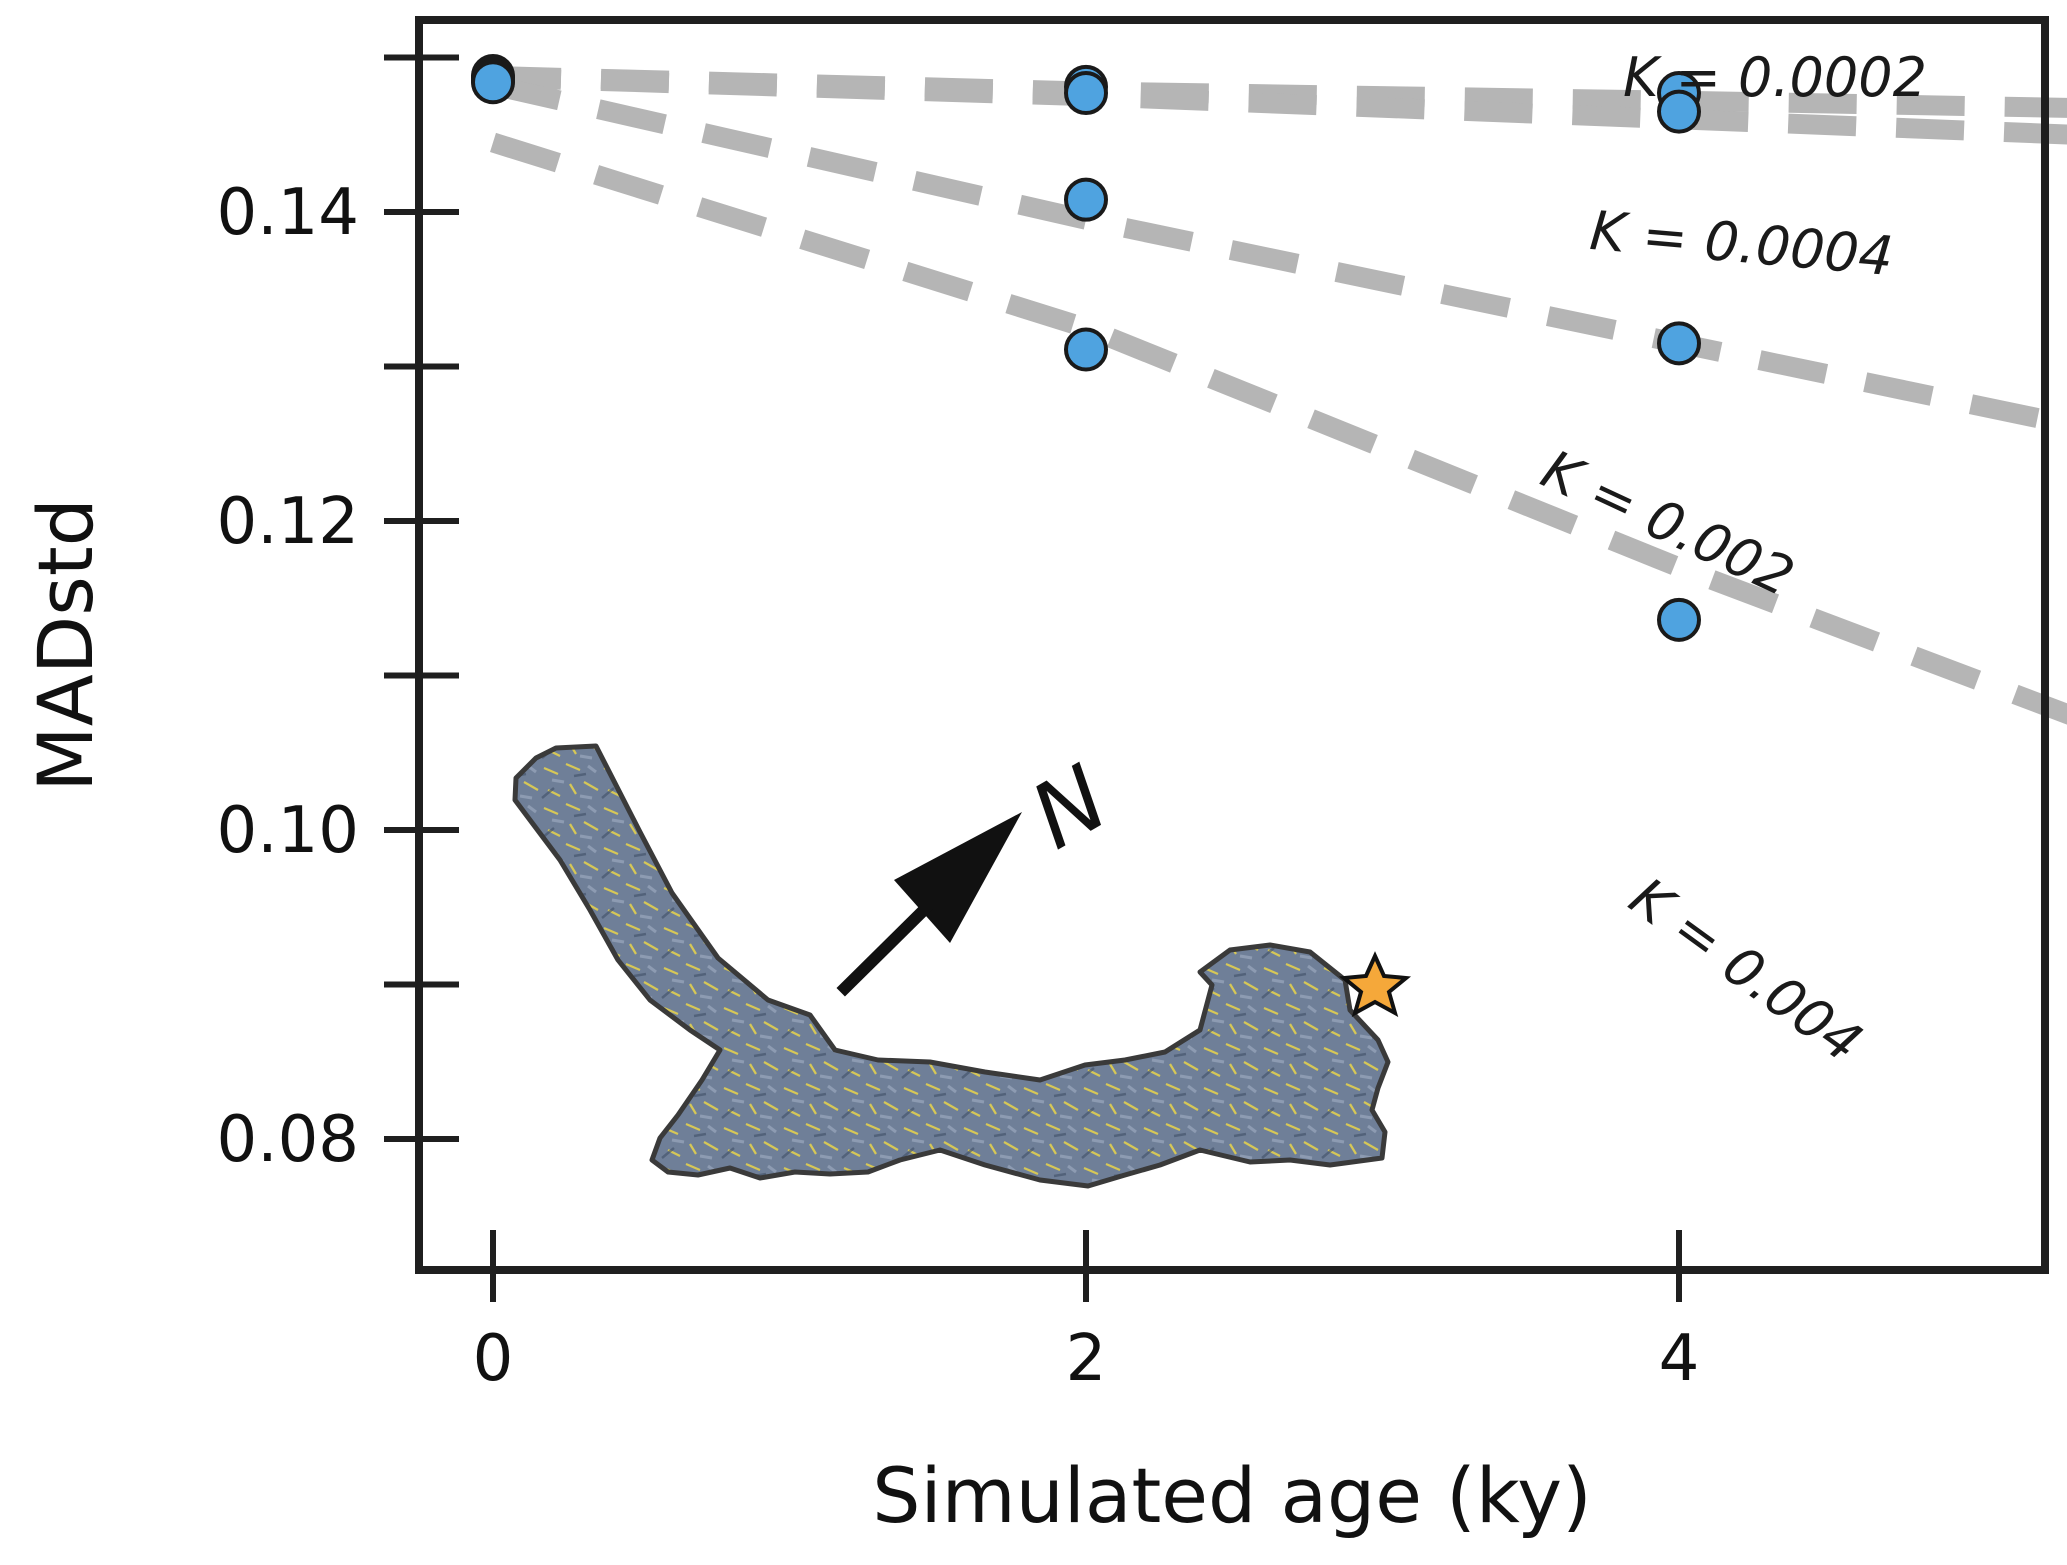 This screenshot has width=2067, height=1565. What do you see at coordinates (288, 522) in the screenshot?
I see `y-tick-label: 0.12` at bounding box center [288, 522].